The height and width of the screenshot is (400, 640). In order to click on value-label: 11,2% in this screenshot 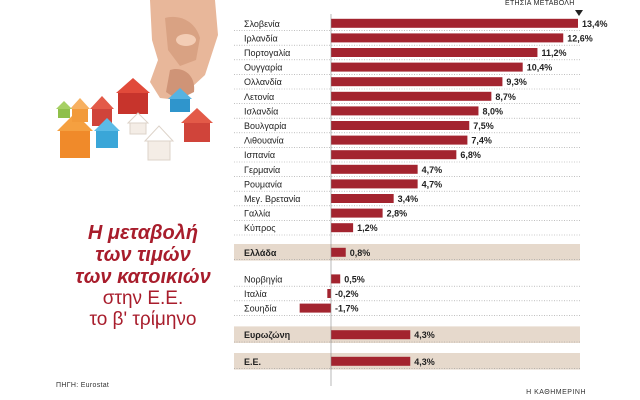, I will do `click(553, 53)`.